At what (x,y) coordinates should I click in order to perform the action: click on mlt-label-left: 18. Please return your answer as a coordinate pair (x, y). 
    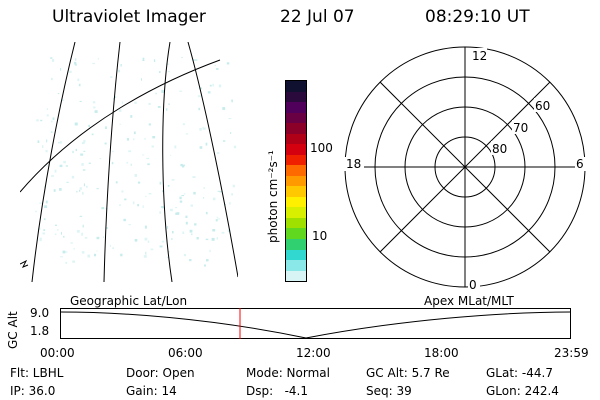
    Looking at the image, I should click on (353, 164).